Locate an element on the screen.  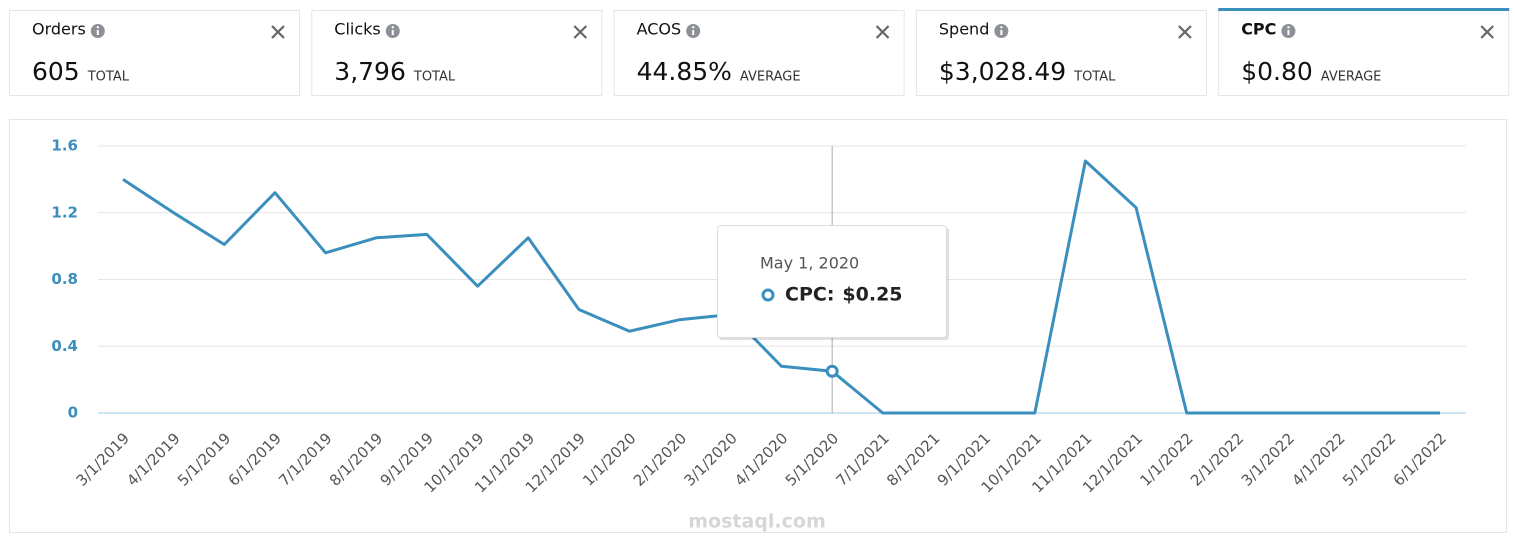
card-value: 3,796 is located at coordinates (370, 71).